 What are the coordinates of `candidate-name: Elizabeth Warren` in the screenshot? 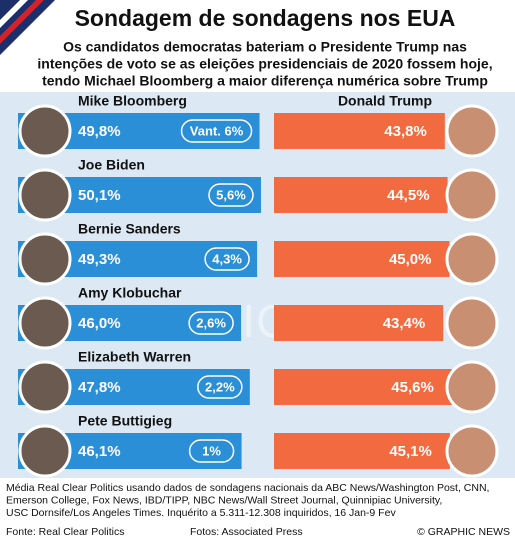 It's located at (134, 357).